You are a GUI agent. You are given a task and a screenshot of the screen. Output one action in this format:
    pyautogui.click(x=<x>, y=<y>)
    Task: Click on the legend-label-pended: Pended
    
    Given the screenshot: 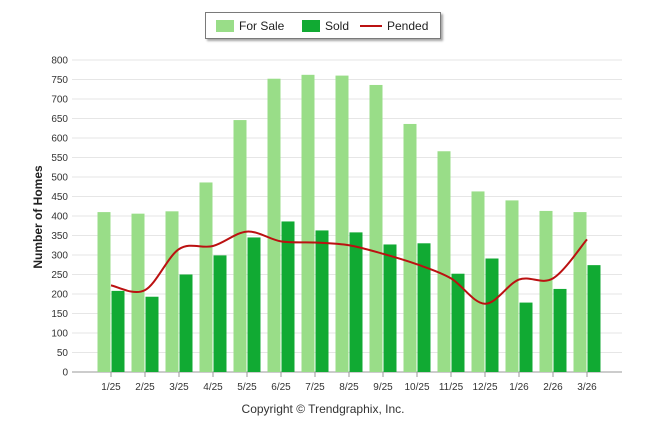 What is the action you would take?
    pyautogui.click(x=408, y=26)
    